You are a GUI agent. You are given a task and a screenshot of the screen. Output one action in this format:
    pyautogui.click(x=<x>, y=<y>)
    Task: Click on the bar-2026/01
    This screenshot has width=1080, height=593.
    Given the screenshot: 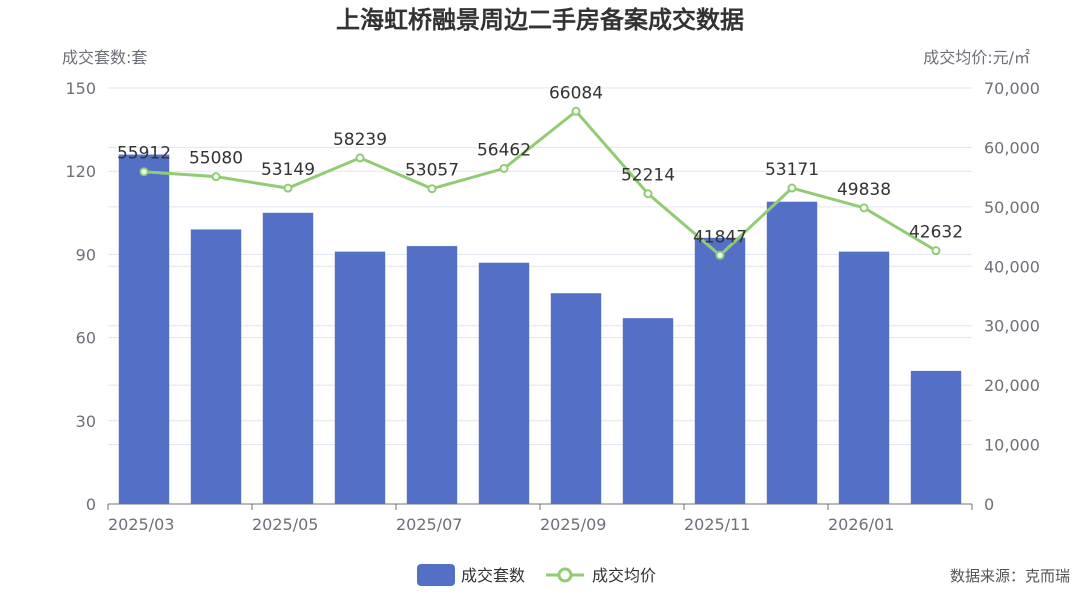 What is the action you would take?
    pyautogui.click(x=864, y=377)
    